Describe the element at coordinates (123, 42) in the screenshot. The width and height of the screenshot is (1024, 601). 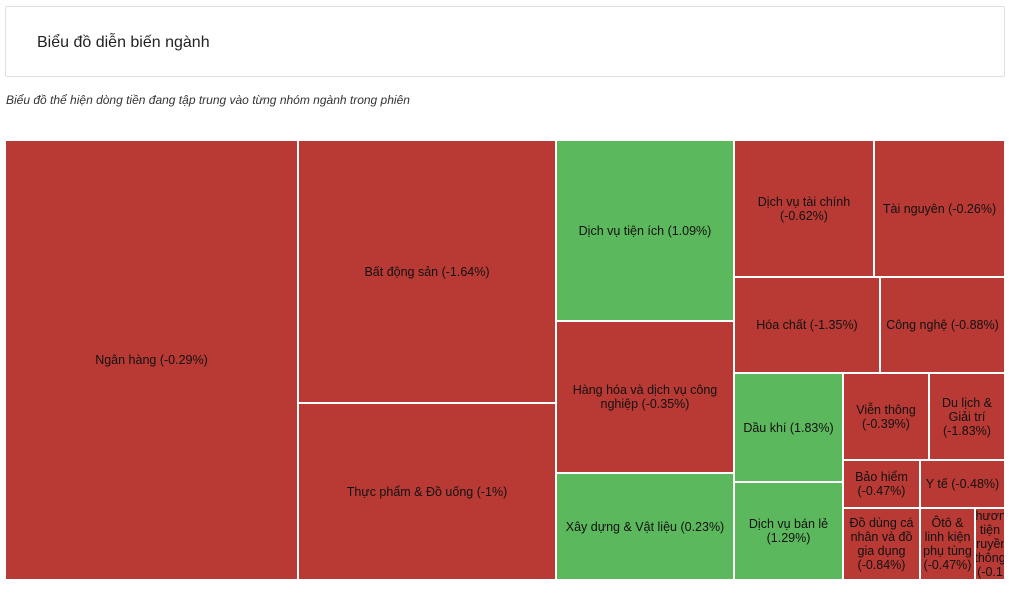
I see `page-title: Biểu đồ diễn biến ngành` at that location.